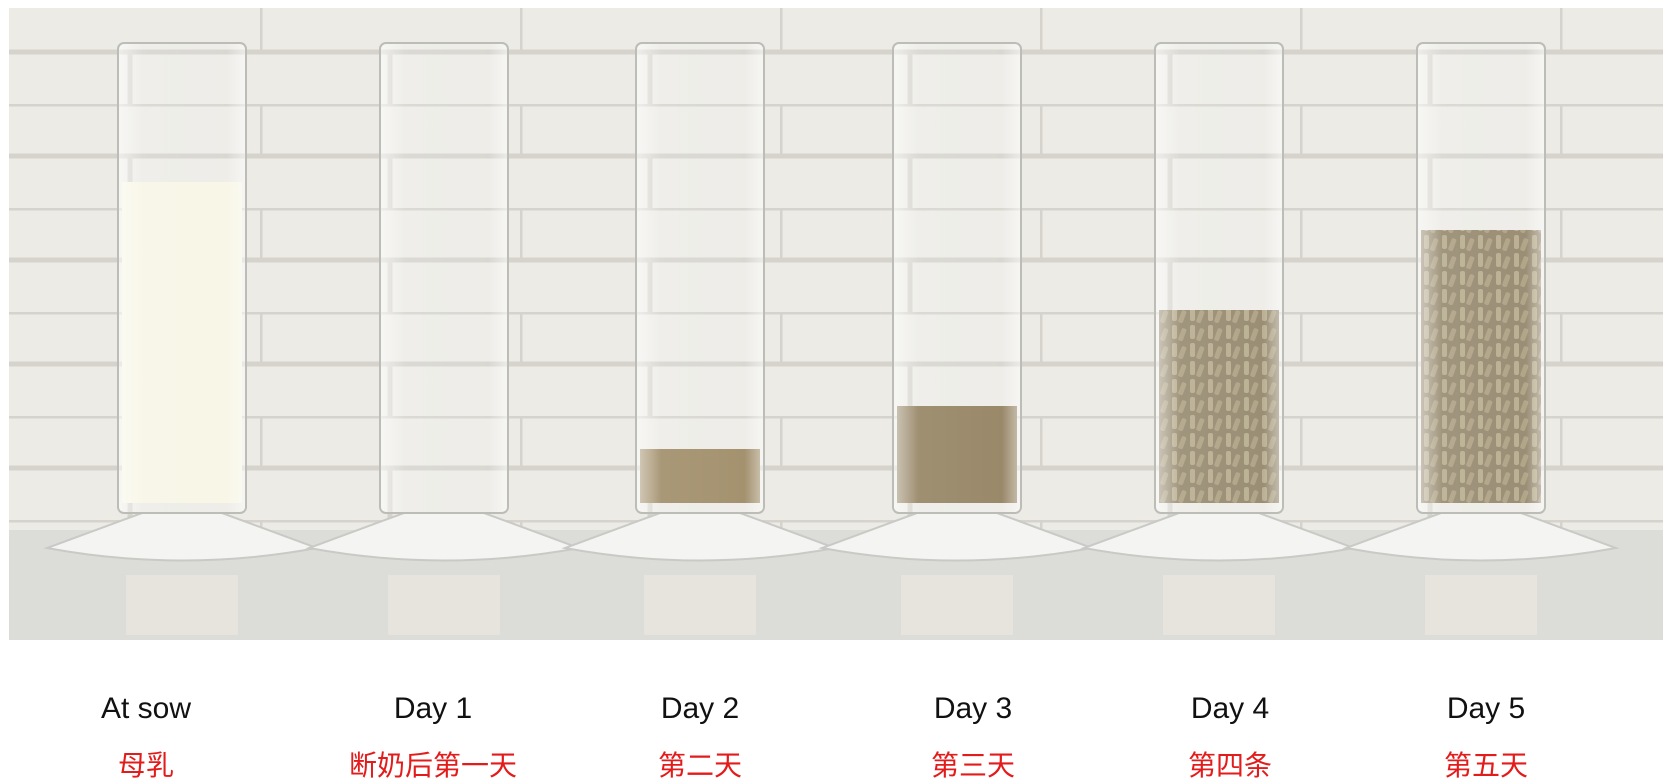 This screenshot has width=1668, height=781. I want to click on chinese-label: 断奶后第一天, so click(433, 765).